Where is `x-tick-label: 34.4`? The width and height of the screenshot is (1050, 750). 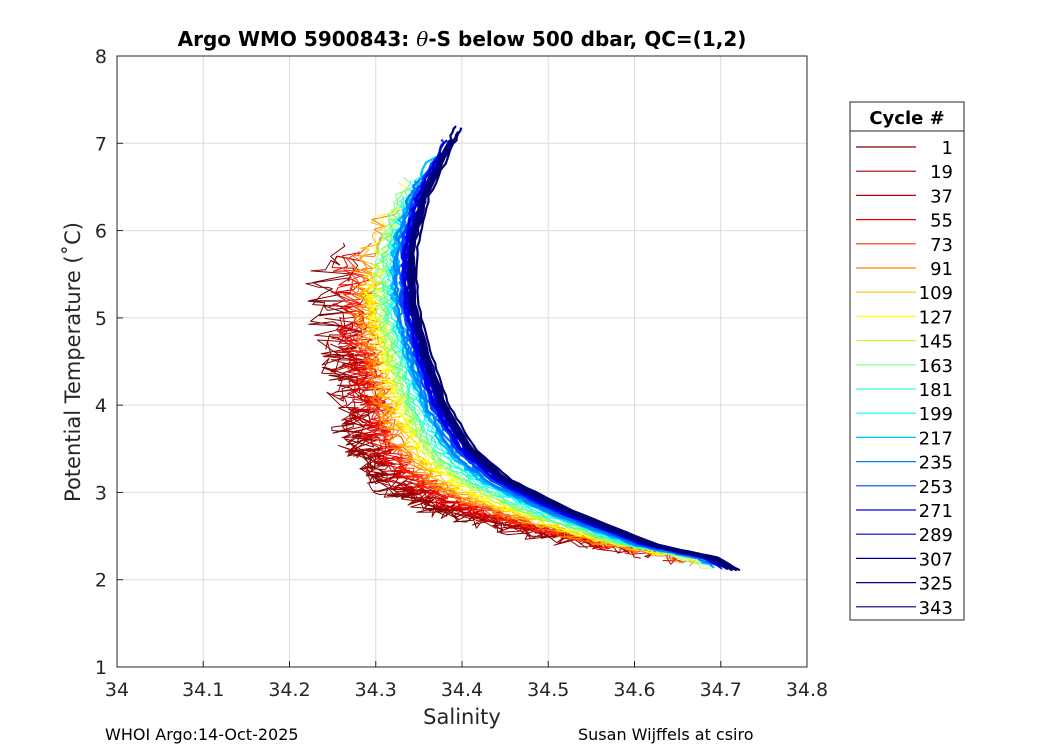
x-tick-label: 34.4 is located at coordinates (462, 690).